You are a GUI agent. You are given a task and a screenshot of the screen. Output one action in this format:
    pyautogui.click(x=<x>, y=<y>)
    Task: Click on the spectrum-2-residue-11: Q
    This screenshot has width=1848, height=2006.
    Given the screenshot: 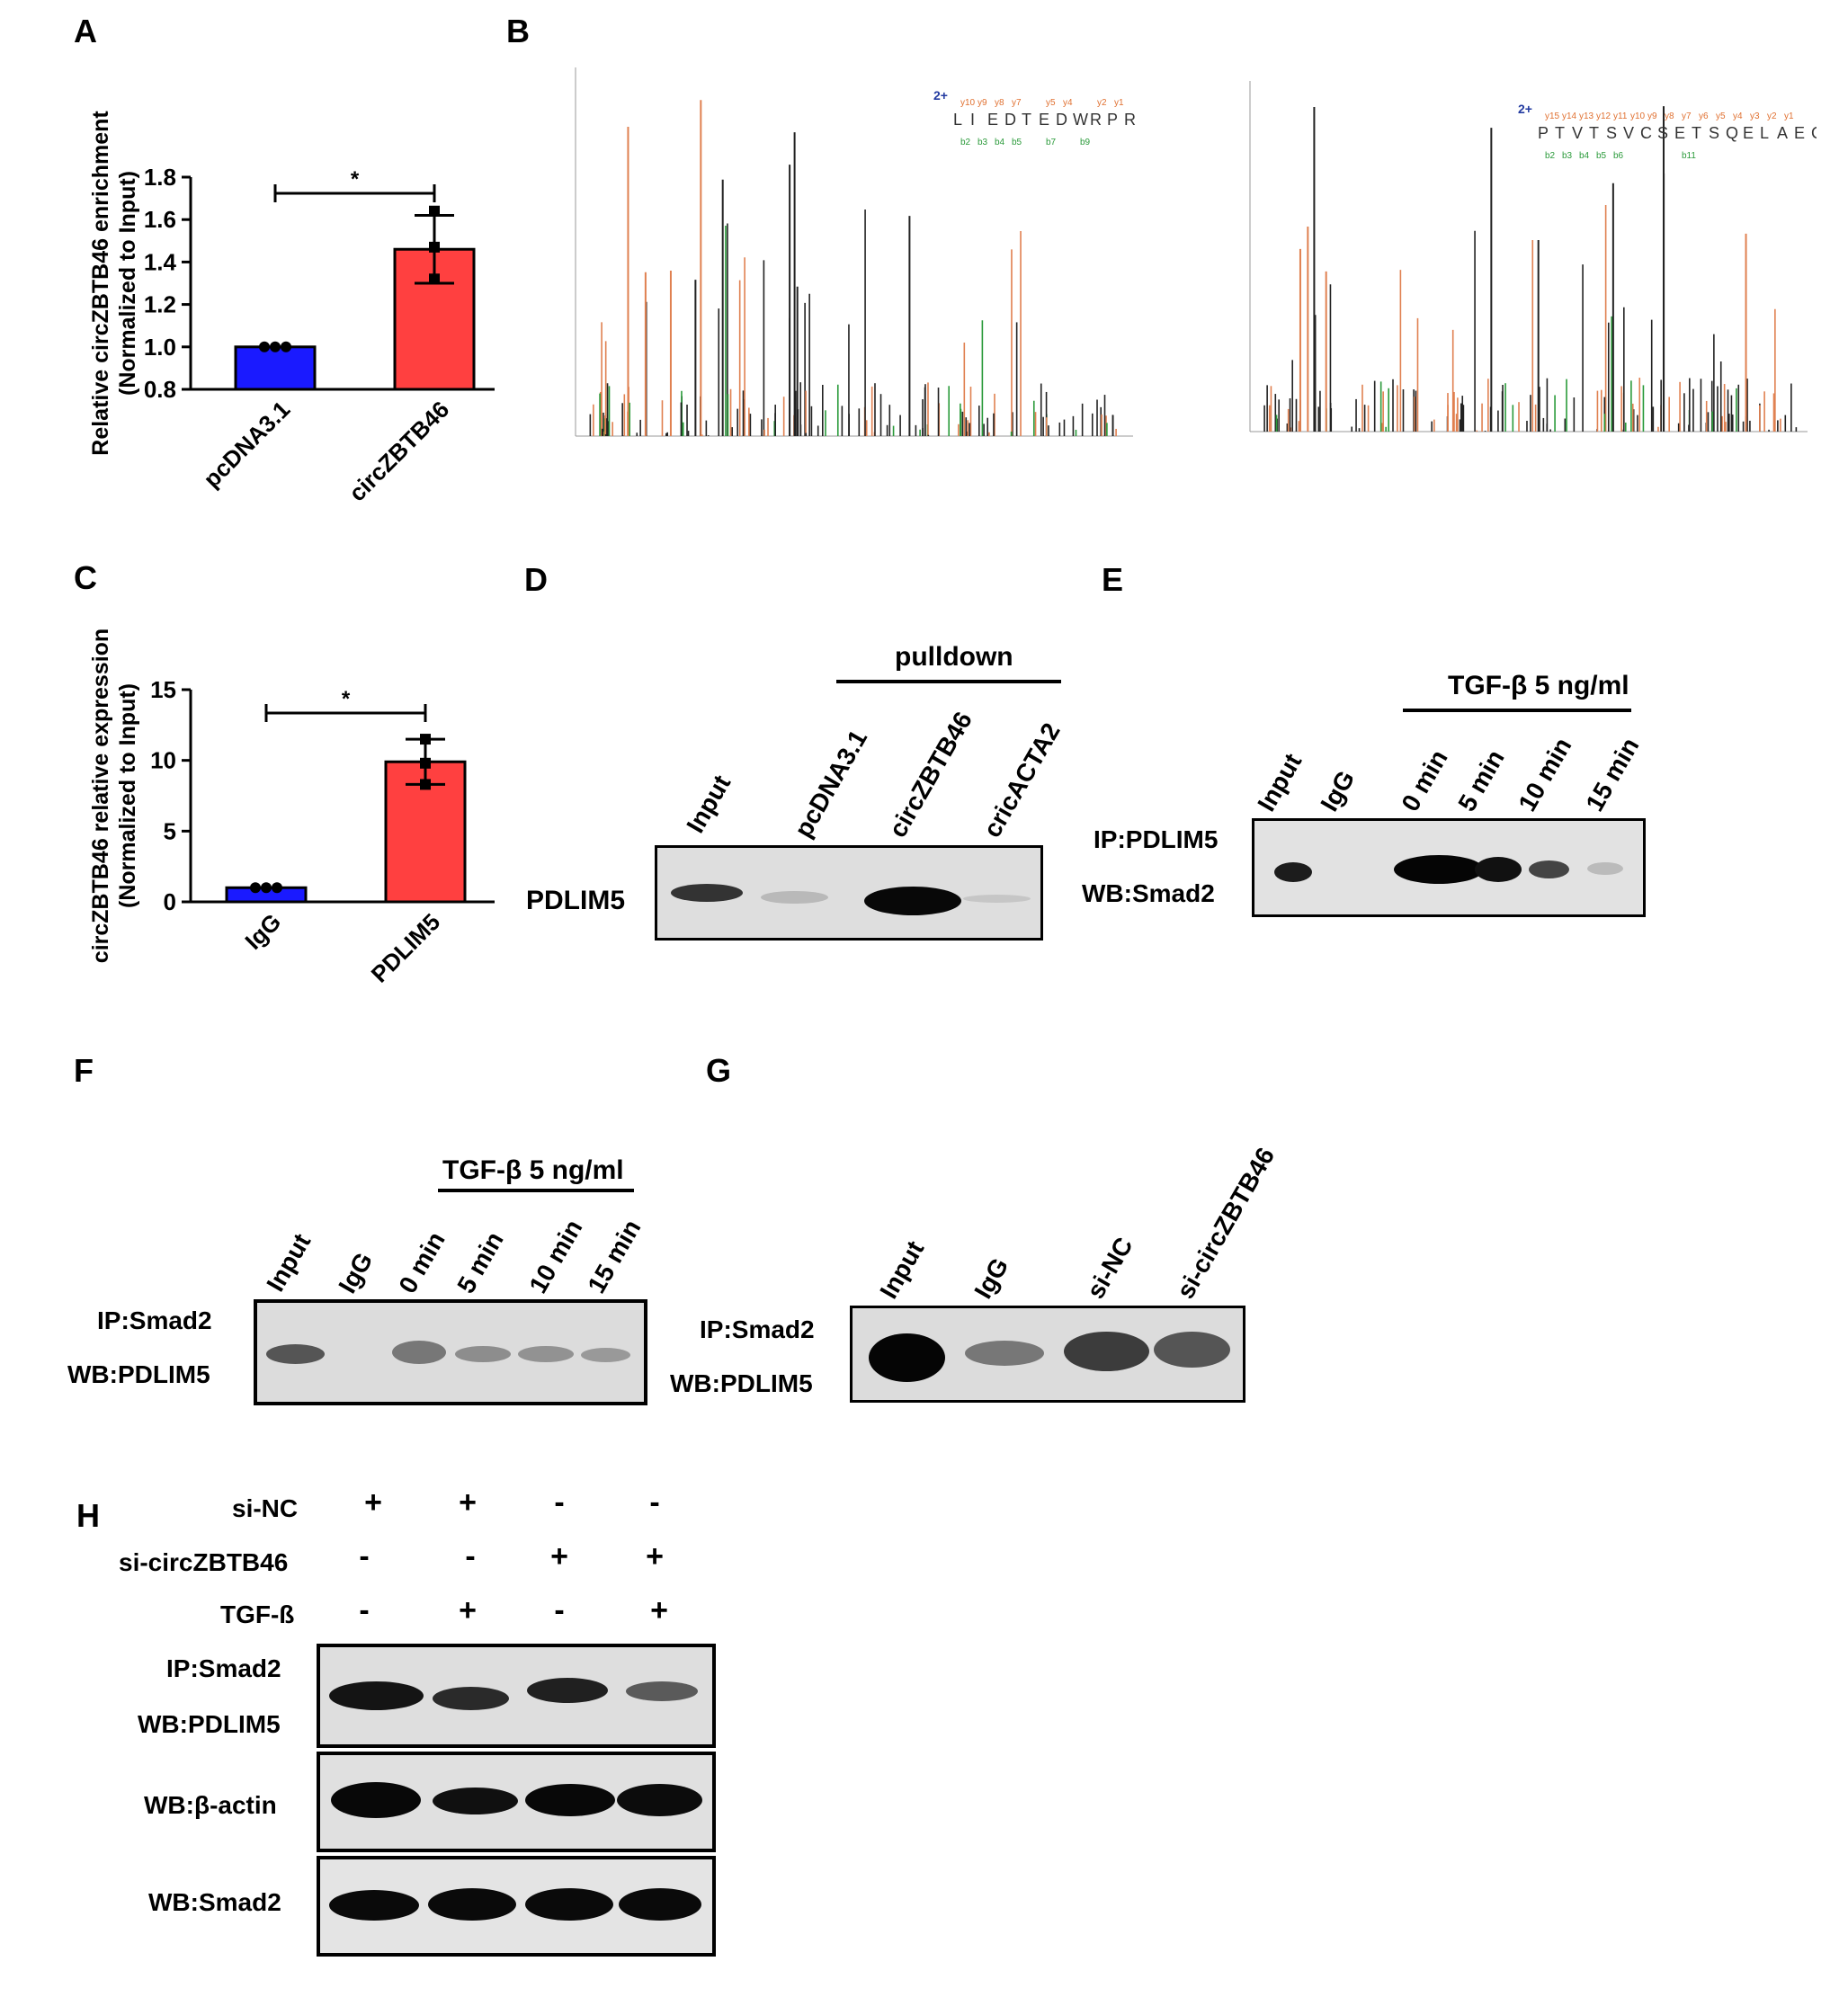 What is the action you would take?
    pyautogui.click(x=1732, y=133)
    